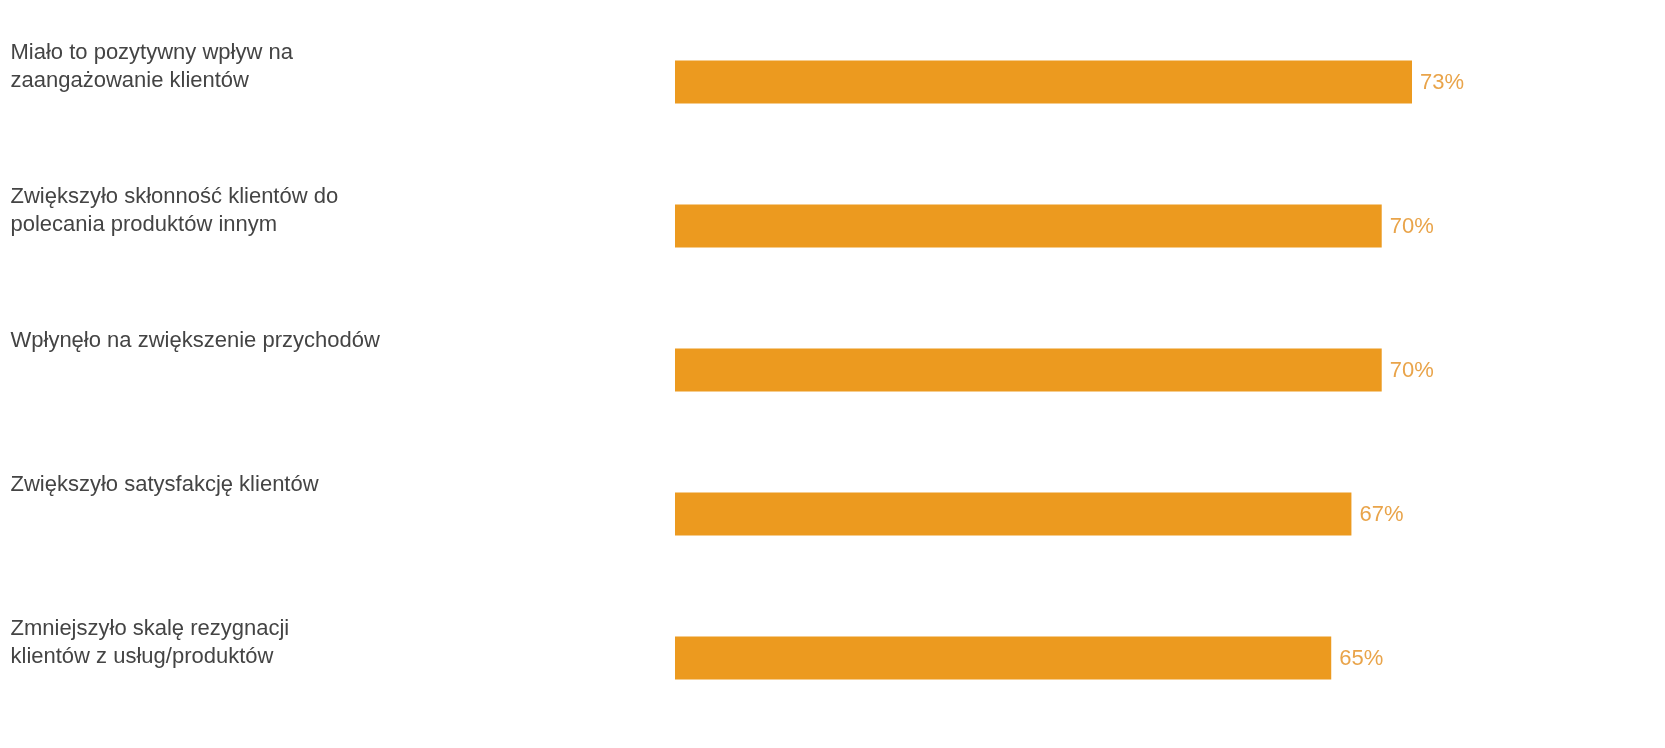 The height and width of the screenshot is (748, 1665). What do you see at coordinates (150, 641) in the screenshot?
I see `y-tick-label: Zmniejszyło skalę rezygnacji klientów z usług/produktów` at bounding box center [150, 641].